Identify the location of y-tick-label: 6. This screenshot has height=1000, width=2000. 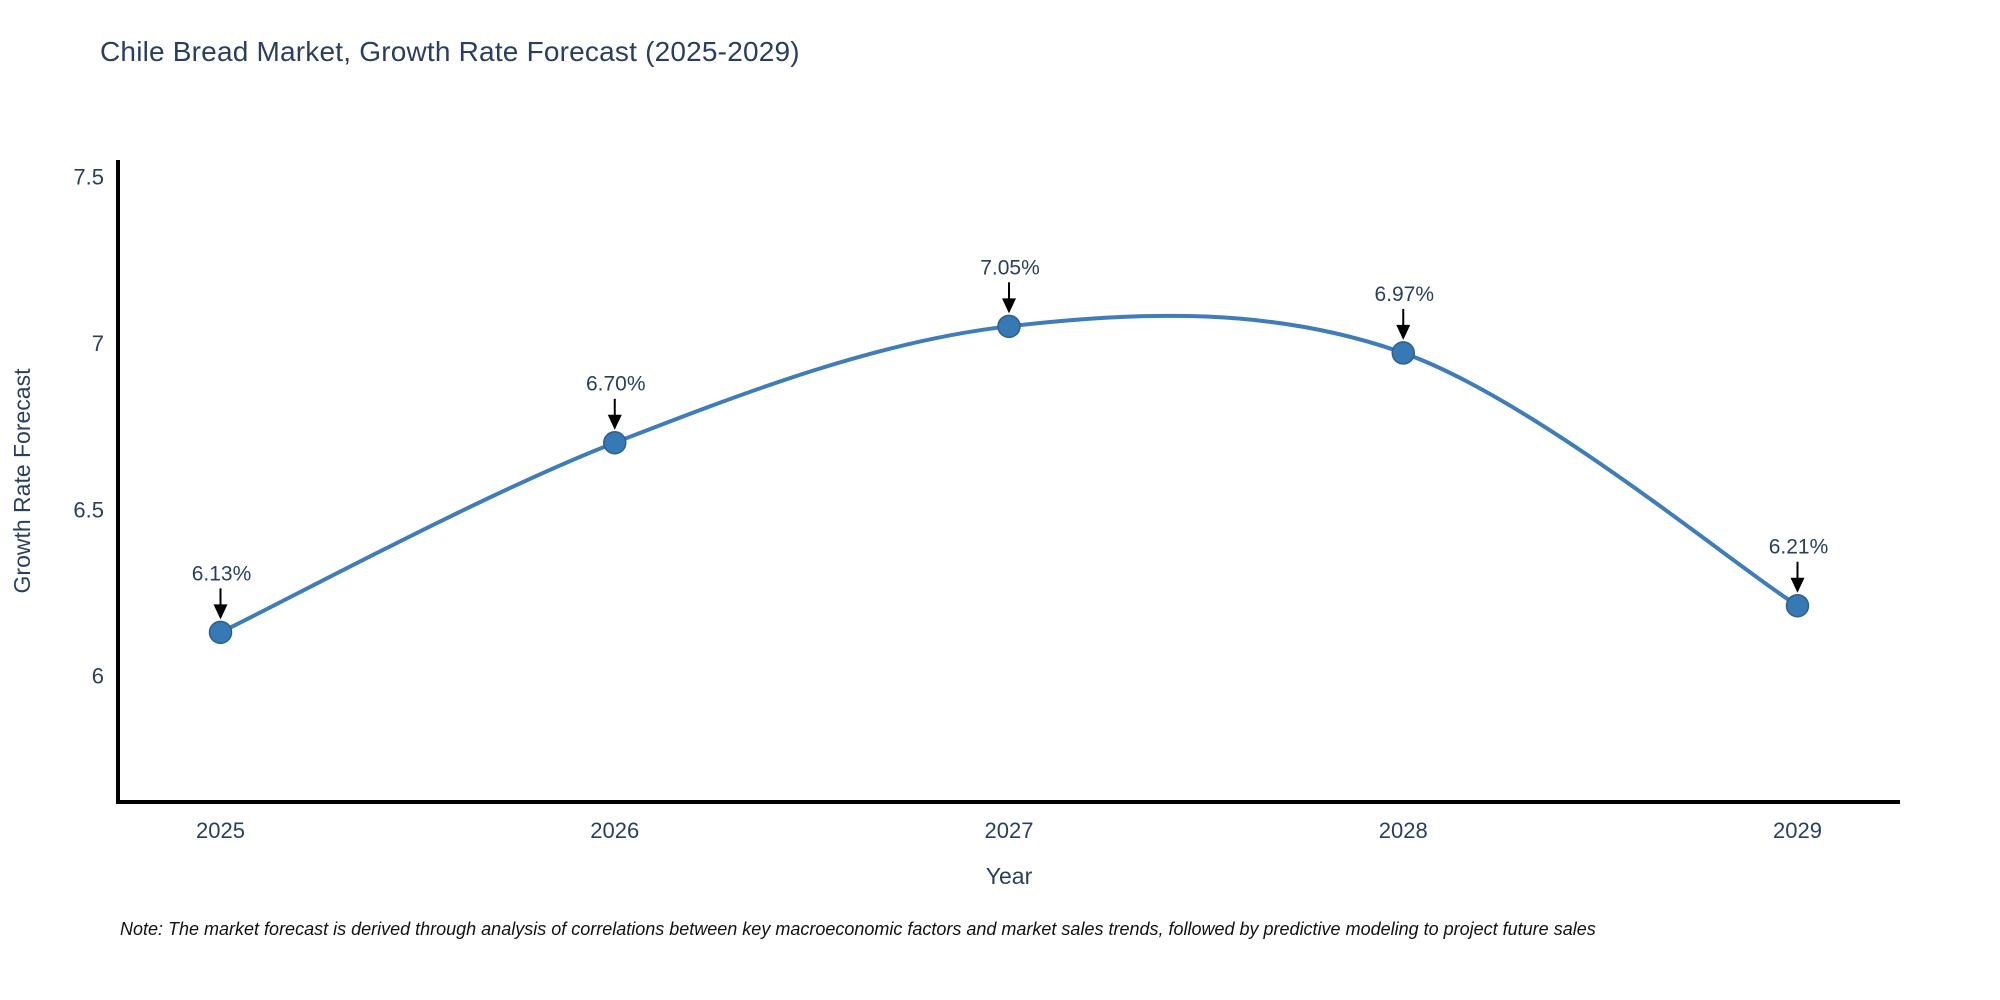
(98, 676).